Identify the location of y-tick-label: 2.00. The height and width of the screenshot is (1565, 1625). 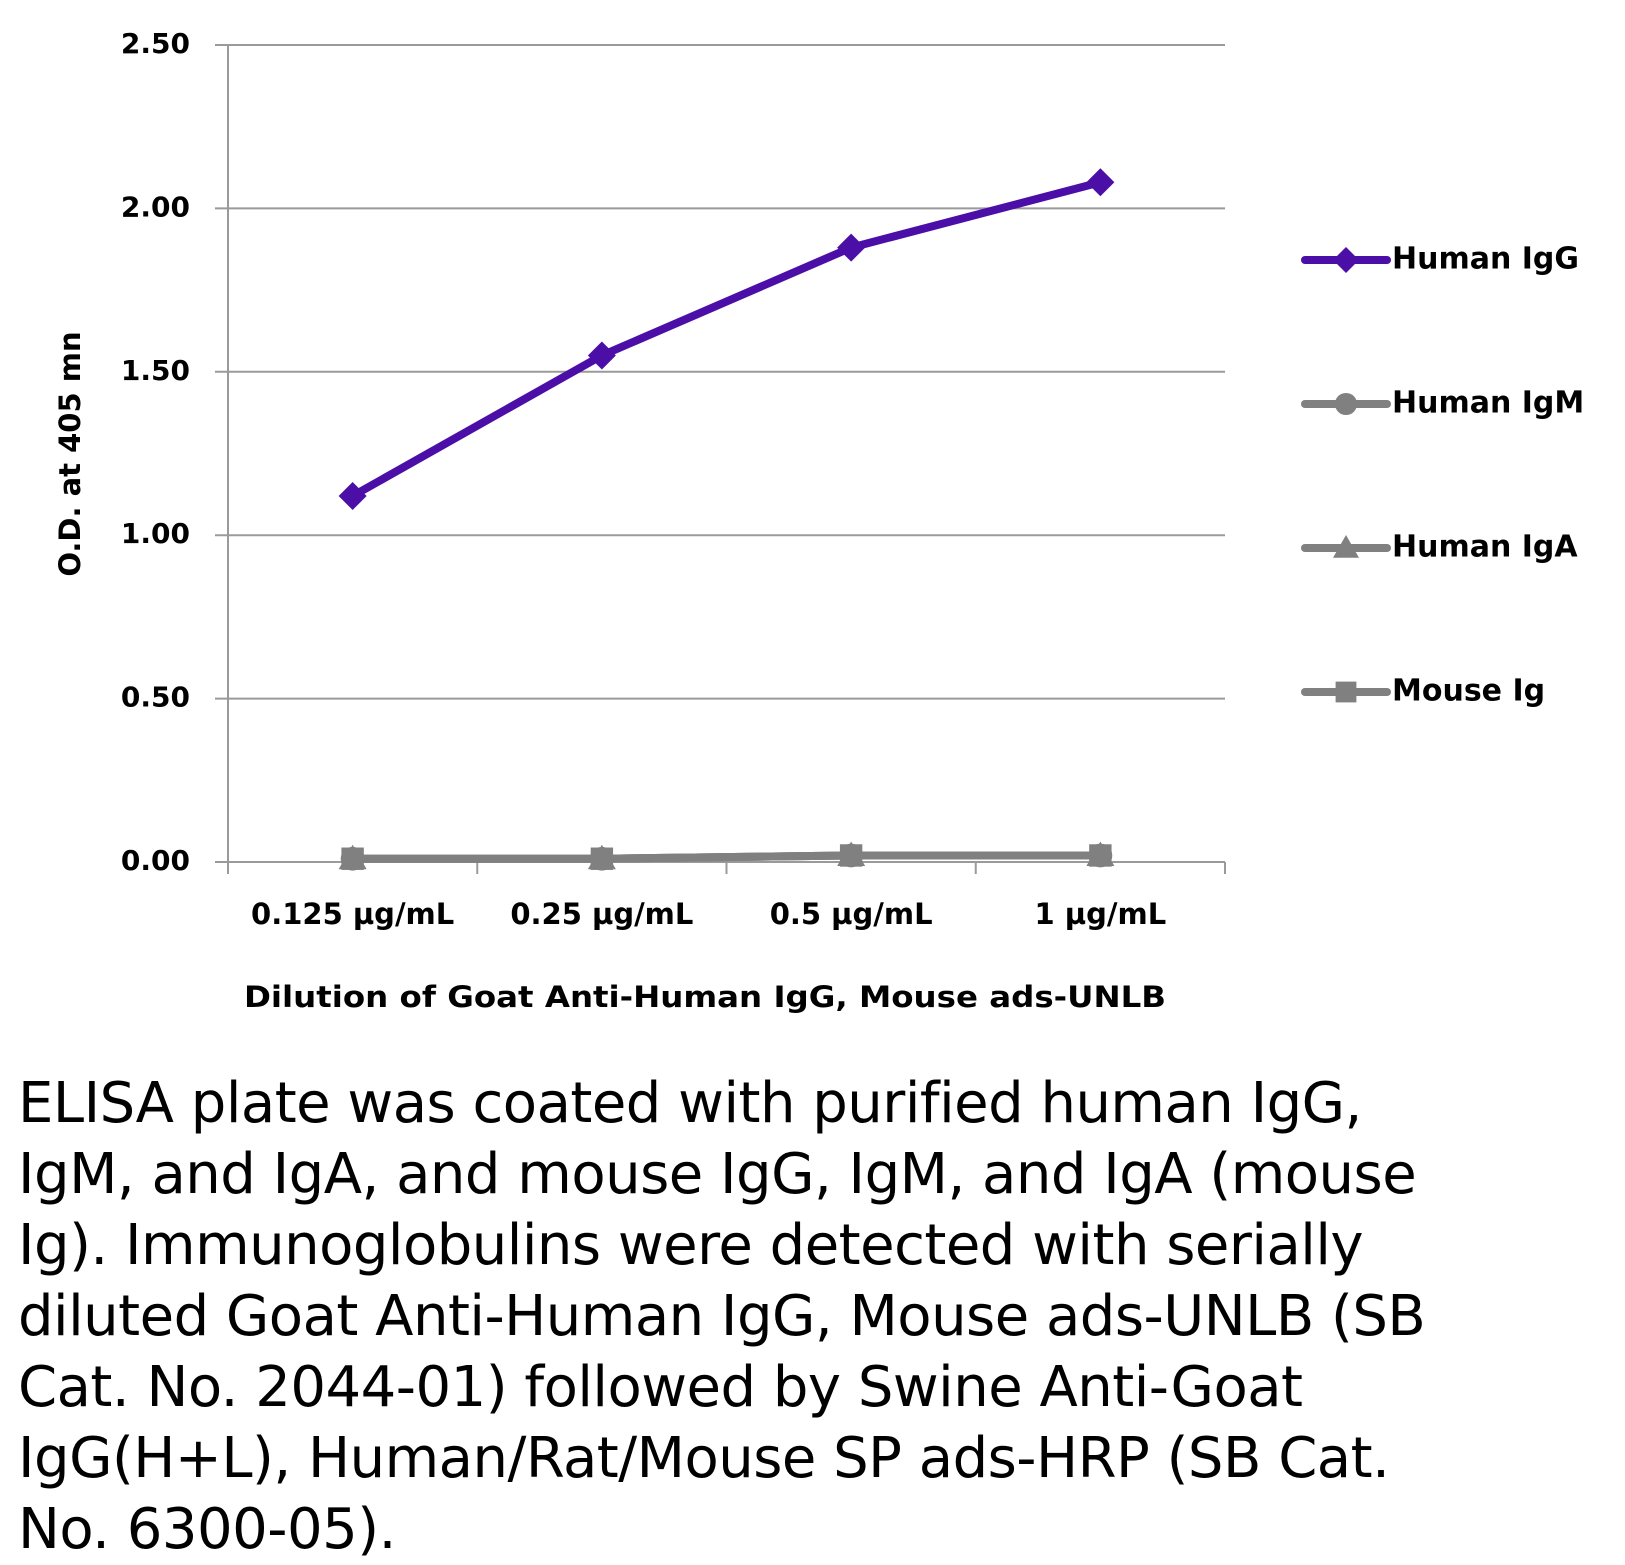
(155, 206).